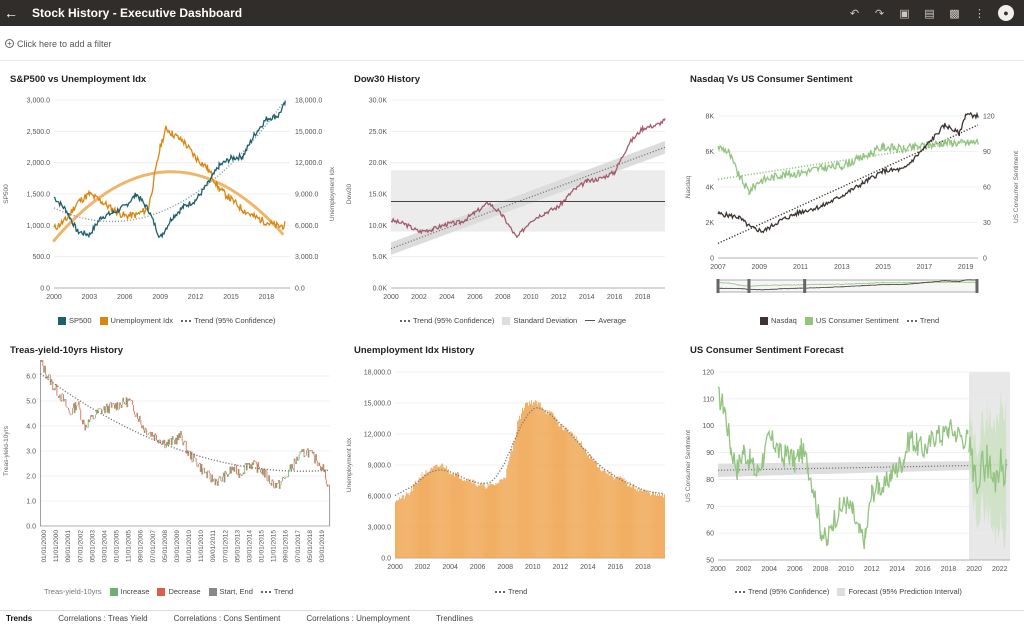 The width and height of the screenshot is (1024, 626). What do you see at coordinates (899, 591) in the screenshot?
I see `legend-item-forecast: Forecast (95% Prediction Interval)` at bounding box center [899, 591].